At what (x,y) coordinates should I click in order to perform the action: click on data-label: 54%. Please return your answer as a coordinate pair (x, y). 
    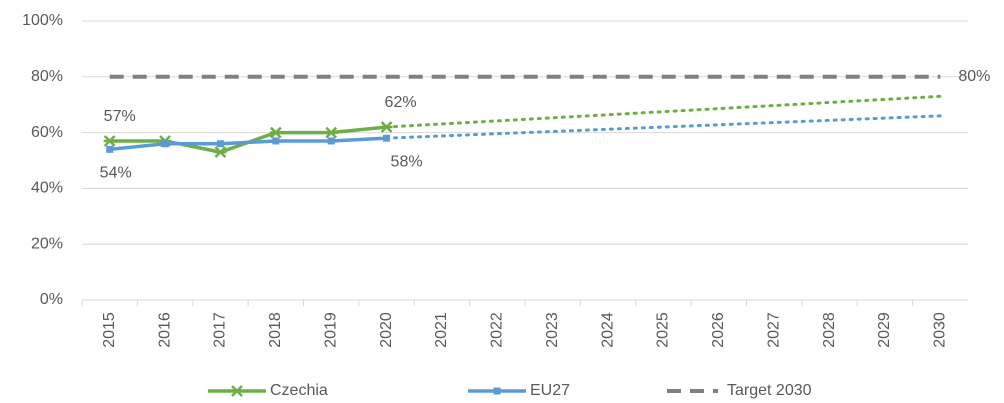
    Looking at the image, I should click on (116, 173).